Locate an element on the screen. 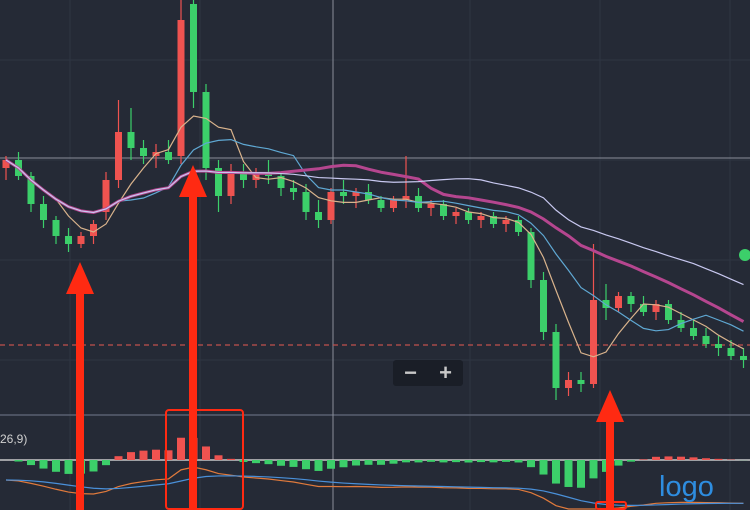 The height and width of the screenshot is (510, 750). macd-dea-line is located at coordinates (374, 490).